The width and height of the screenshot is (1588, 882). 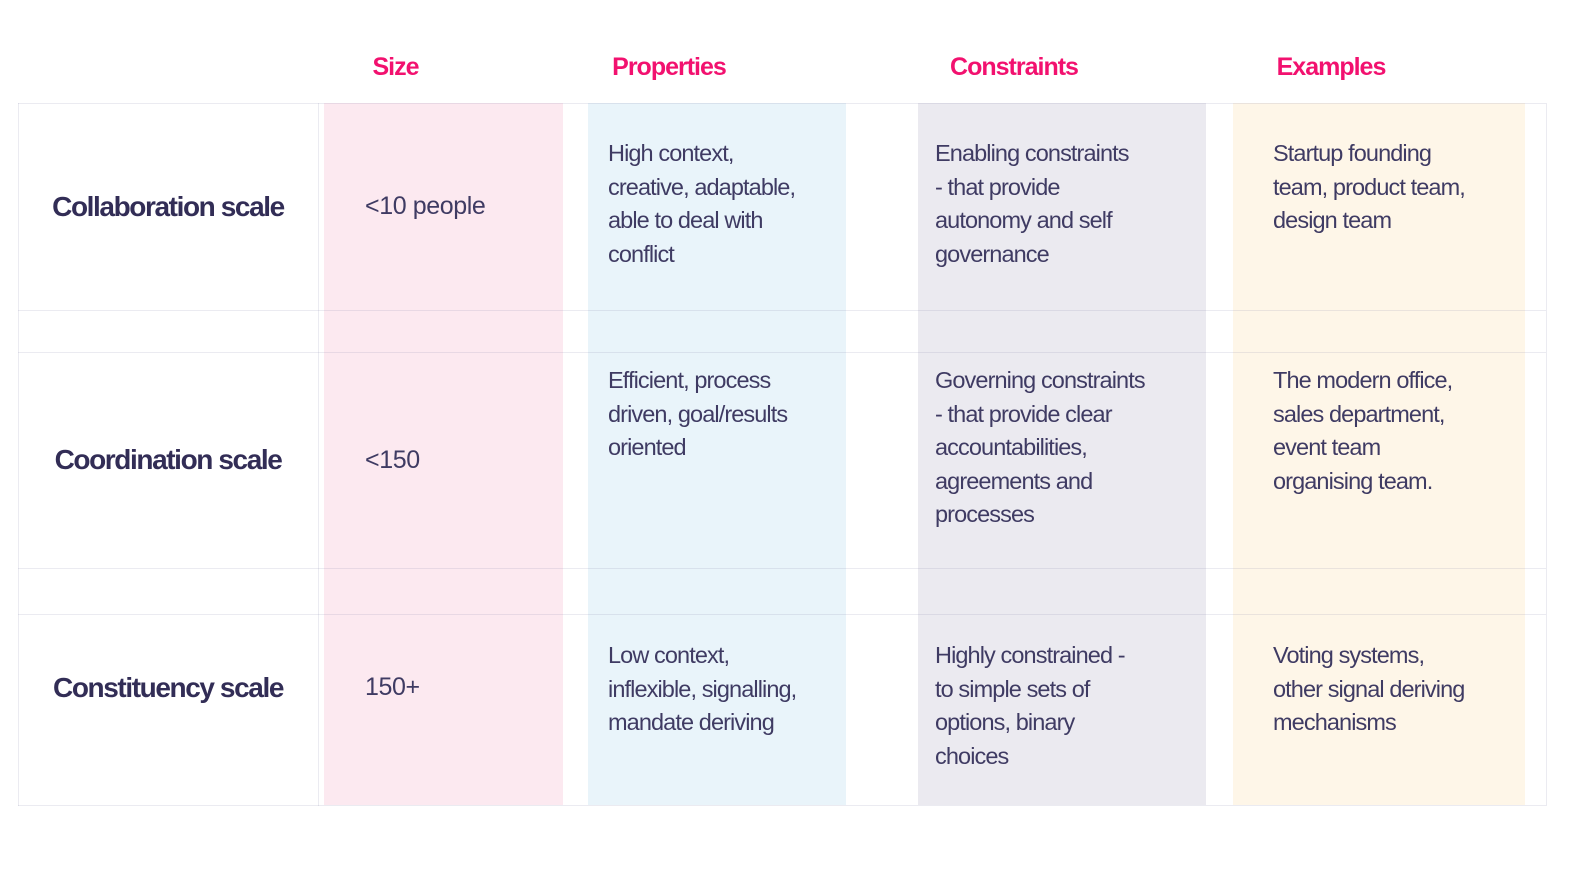 I want to click on row-label-text: Coordination scale, so click(x=168, y=459).